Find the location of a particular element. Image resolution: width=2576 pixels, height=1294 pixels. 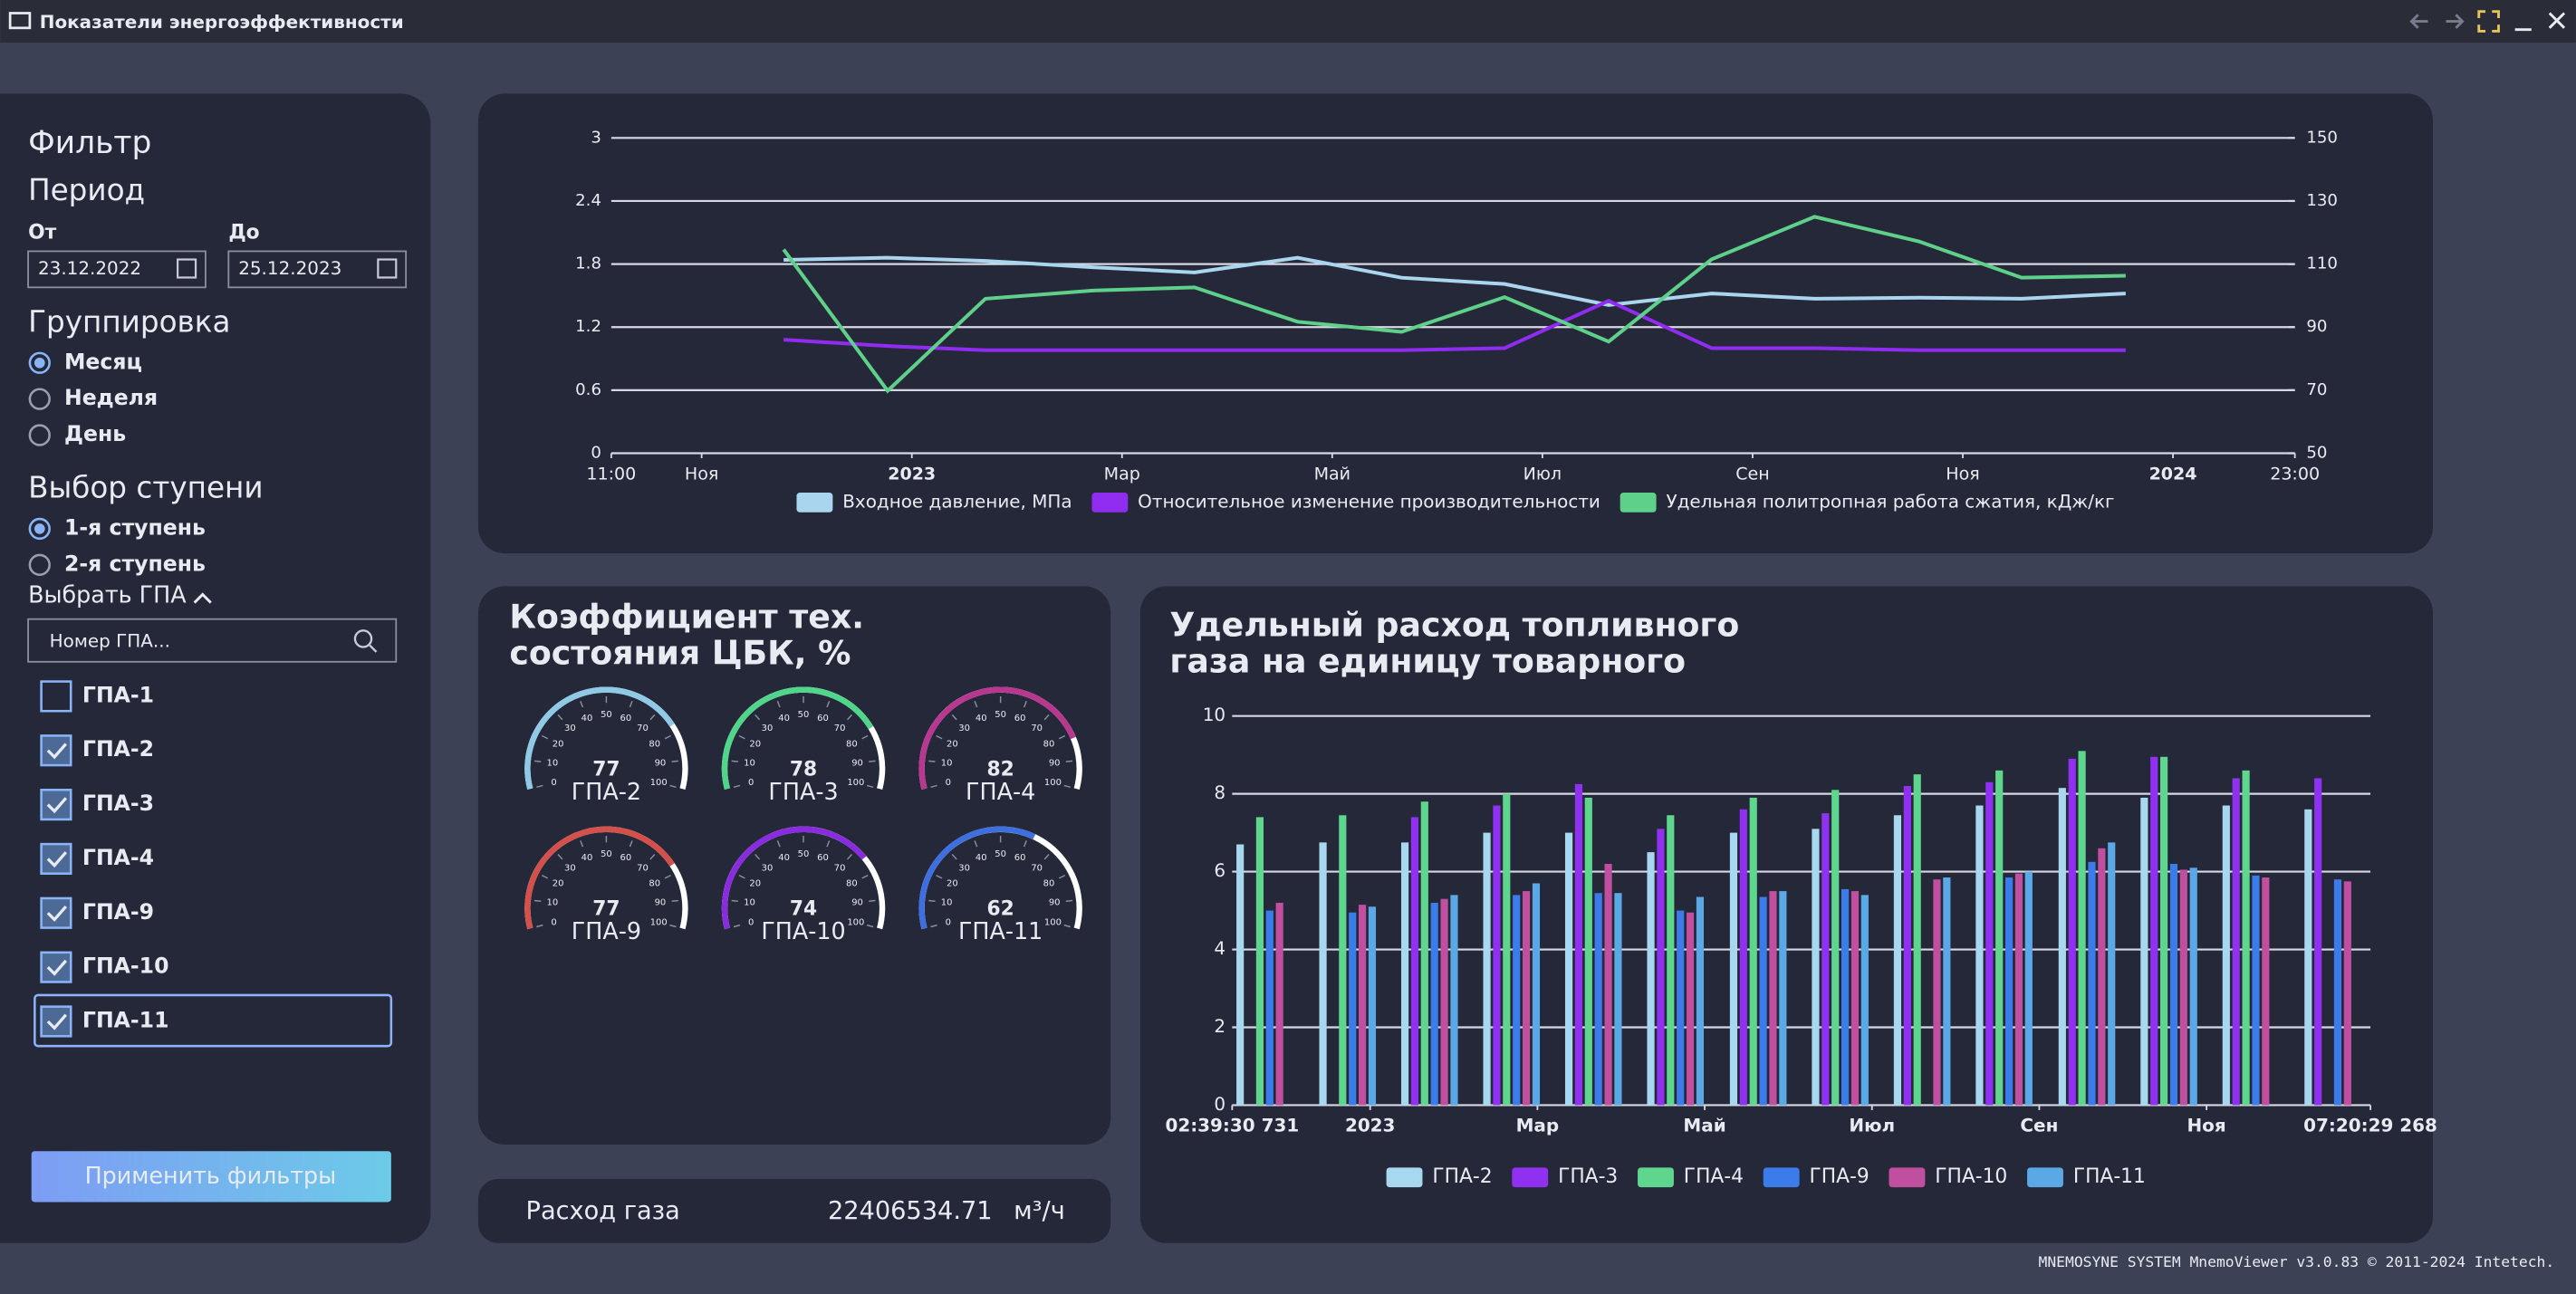

date-input: 25.12.2023 is located at coordinates (317, 269).